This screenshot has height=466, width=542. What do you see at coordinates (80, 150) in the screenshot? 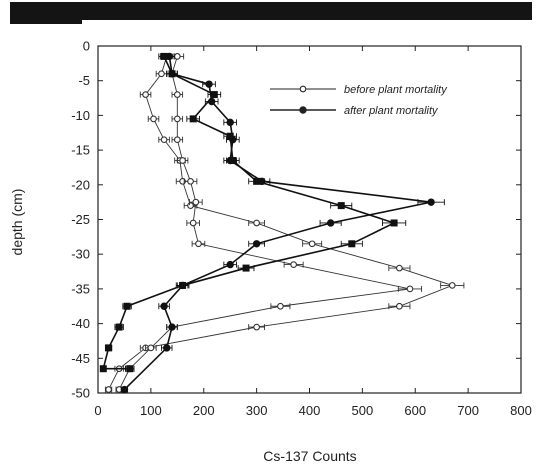
I see `y-tick-label: -15` at bounding box center [80, 150].